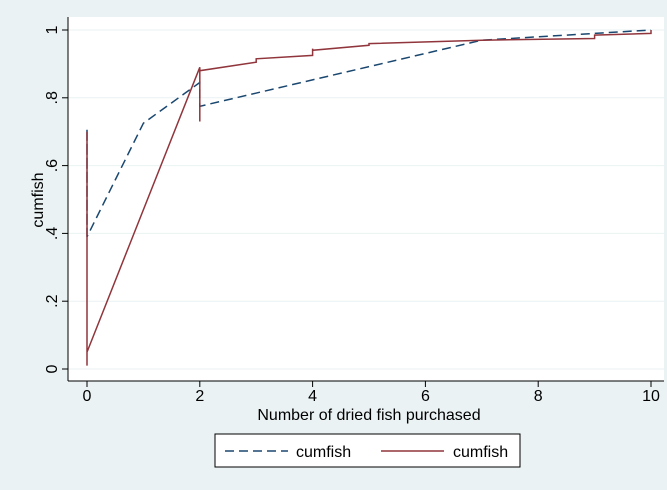 Image resolution: width=667 pixels, height=490 pixels. Describe the element at coordinates (52, 233) in the screenshot. I see `y-tick-label-2: .4` at that location.